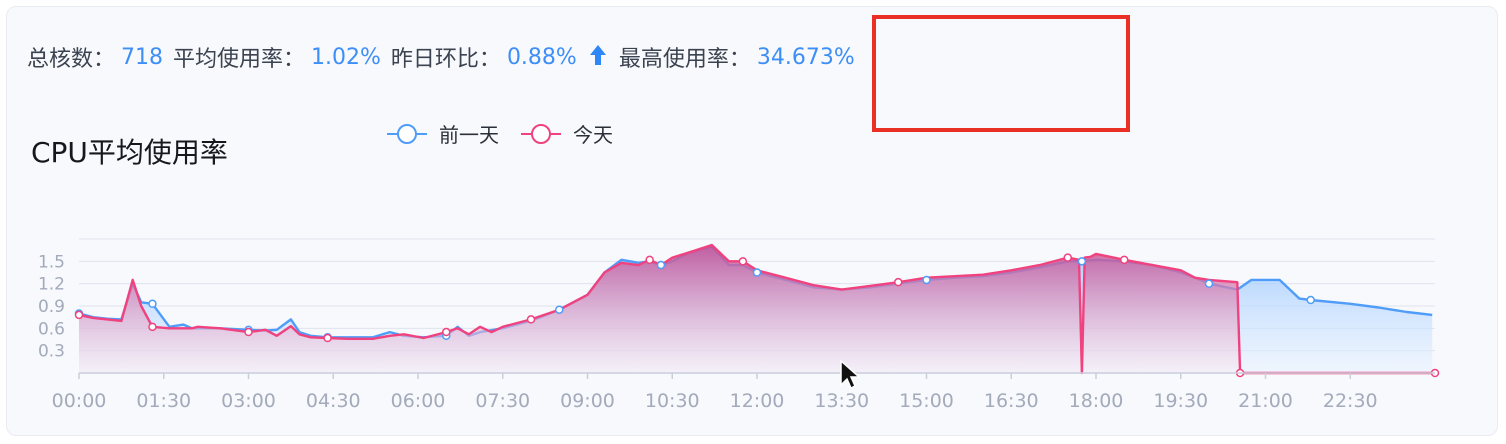  What do you see at coordinates (51, 307) in the screenshot?
I see `y-tick-label: 0.9` at bounding box center [51, 307].